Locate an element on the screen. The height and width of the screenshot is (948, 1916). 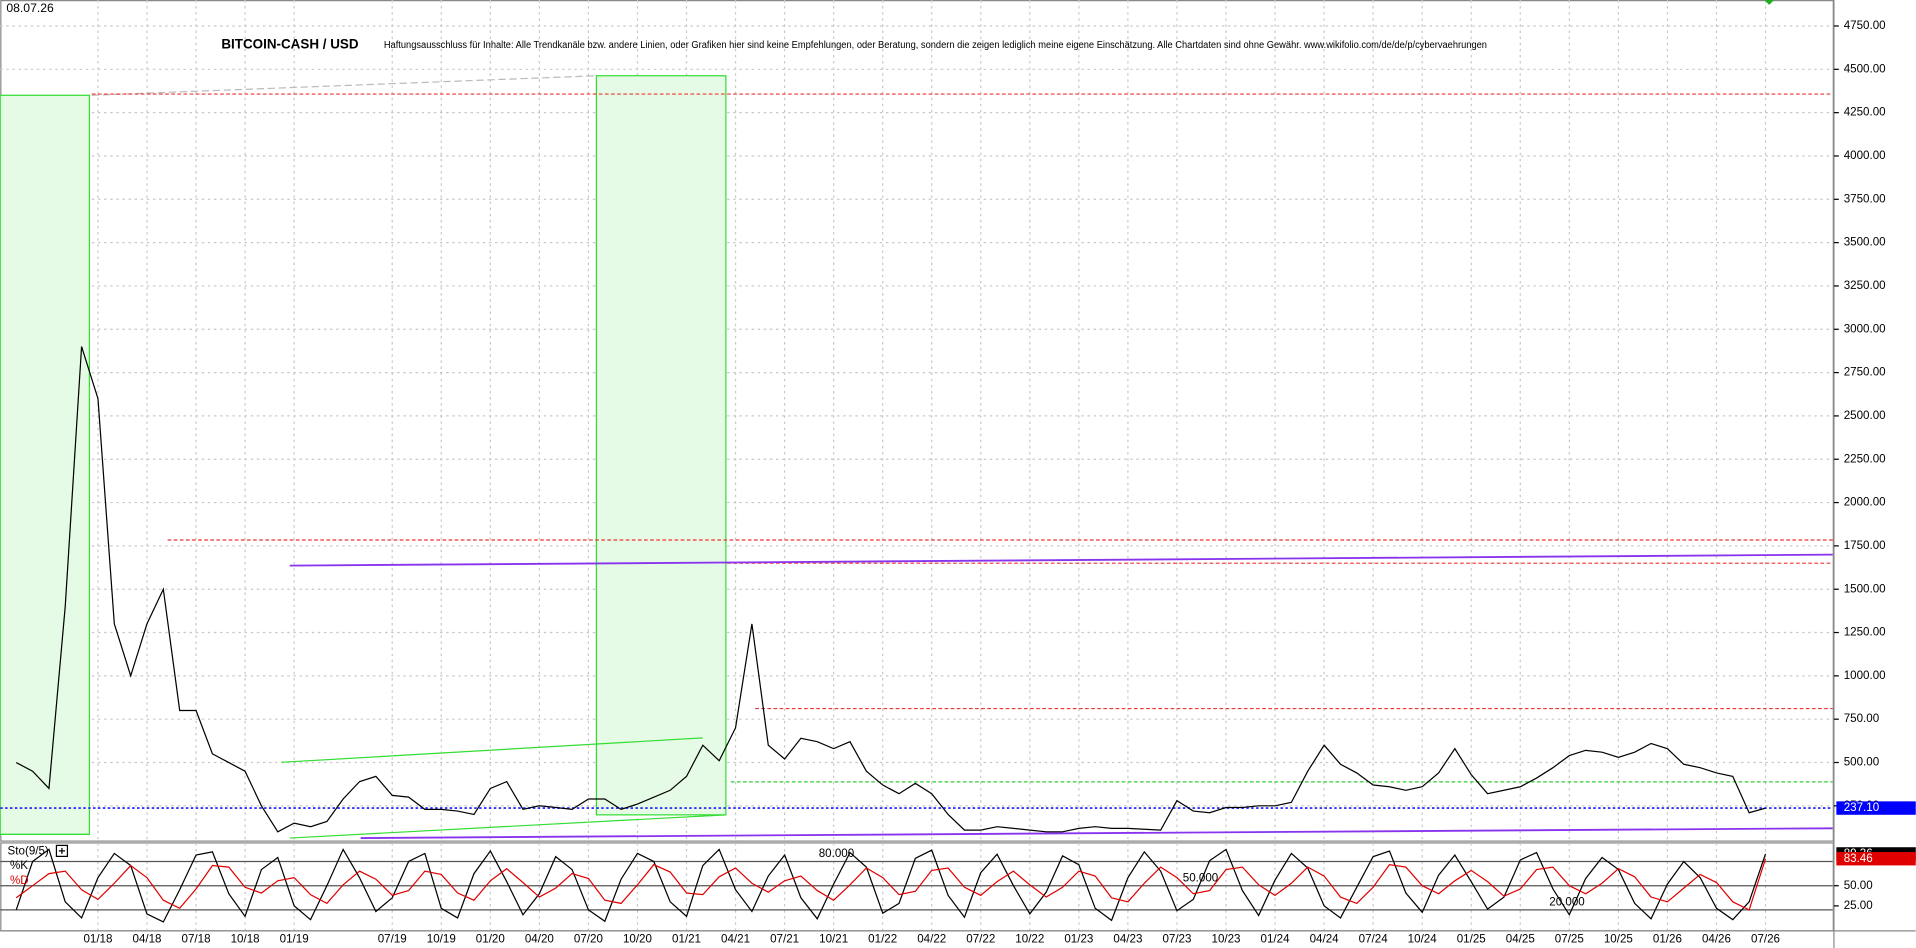
x-tick-label: 01/23 is located at coordinates (1078, 939).